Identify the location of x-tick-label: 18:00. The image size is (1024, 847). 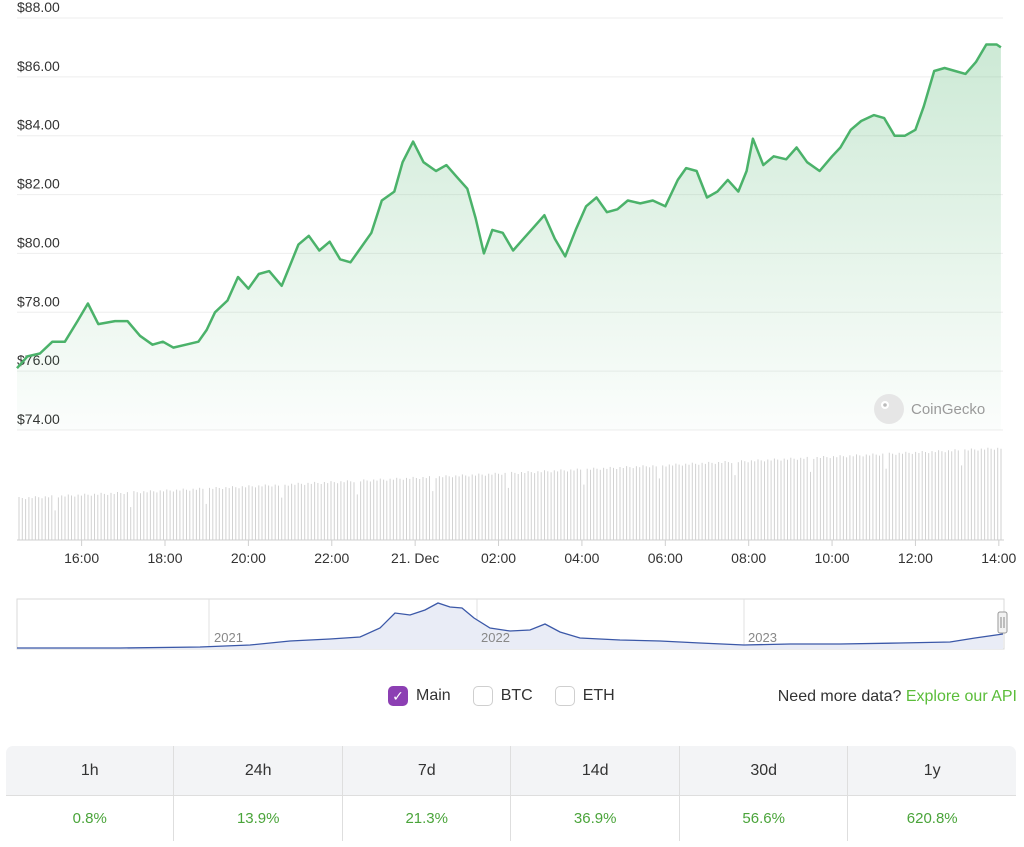
(164, 558).